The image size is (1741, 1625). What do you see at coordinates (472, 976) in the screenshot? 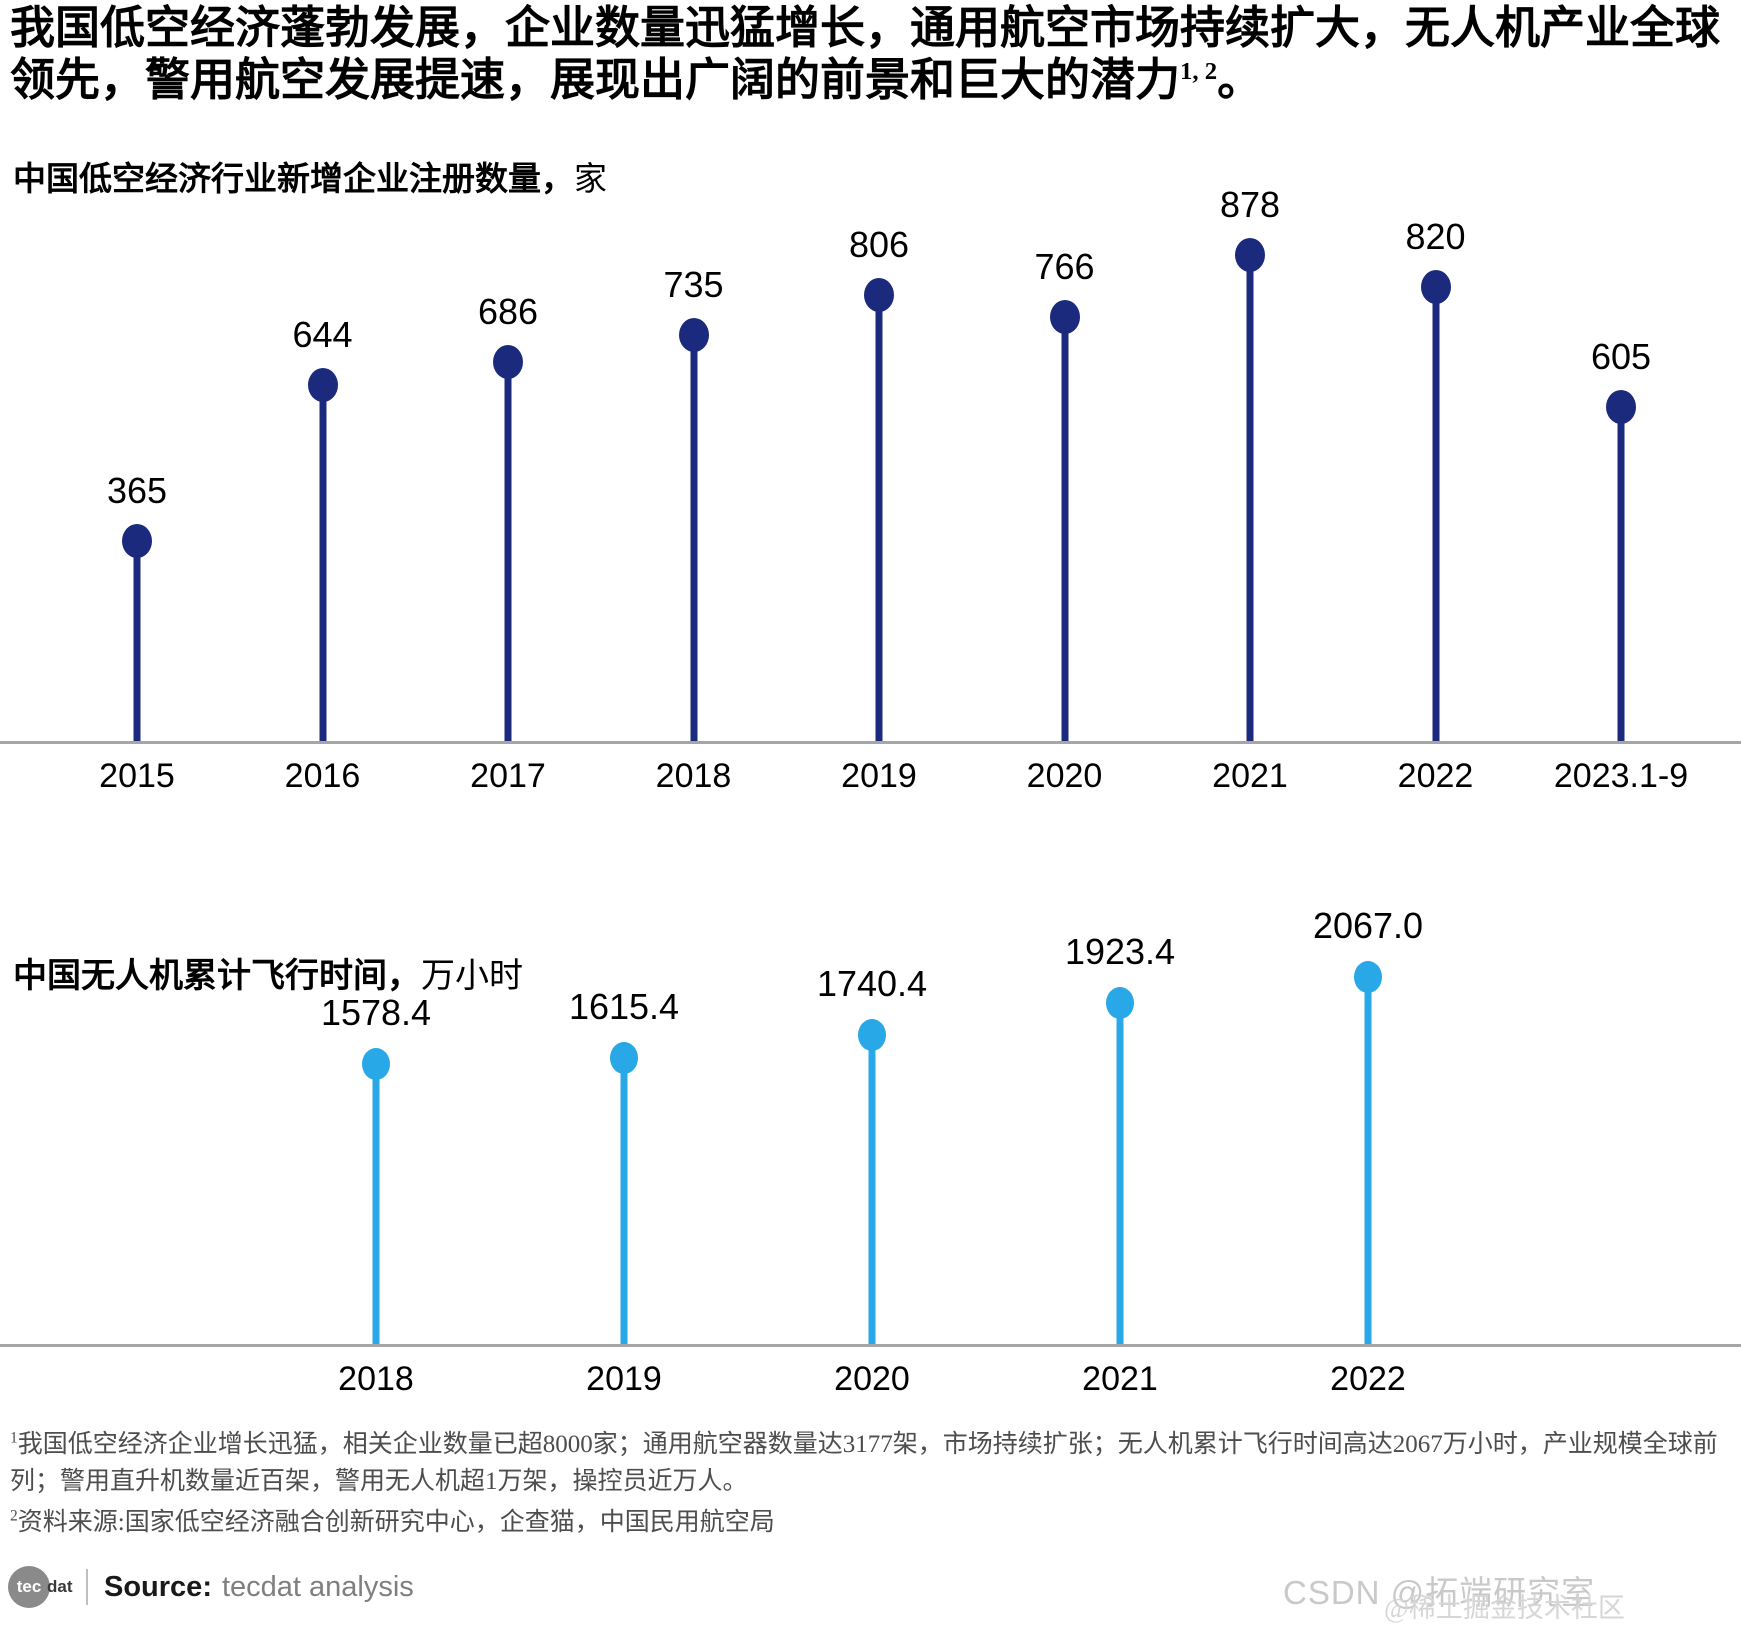
I see `chart2-unit-label: 万小时` at bounding box center [472, 976].